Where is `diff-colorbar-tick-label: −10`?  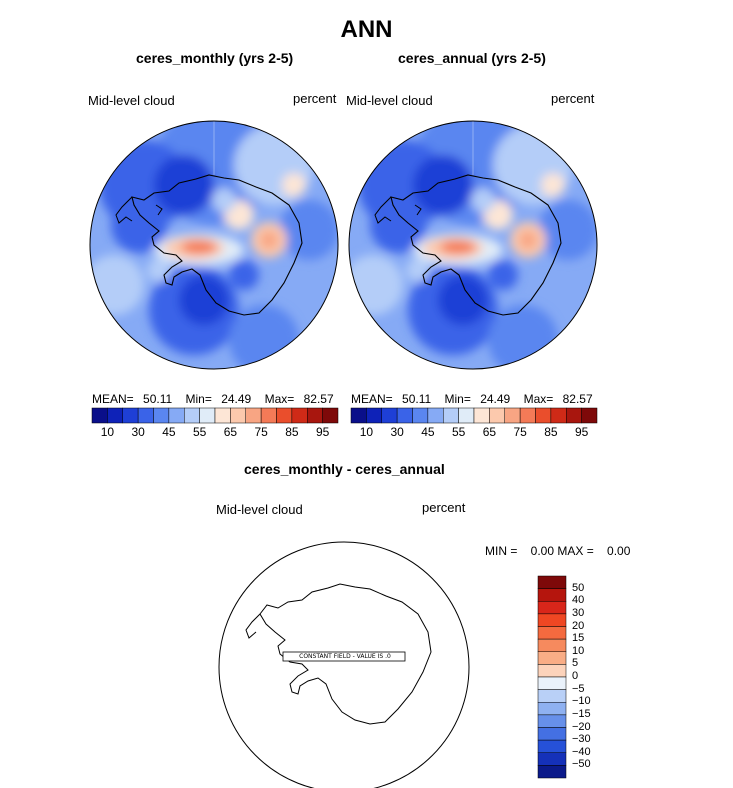 diff-colorbar-tick-label: −10 is located at coordinates (581, 701).